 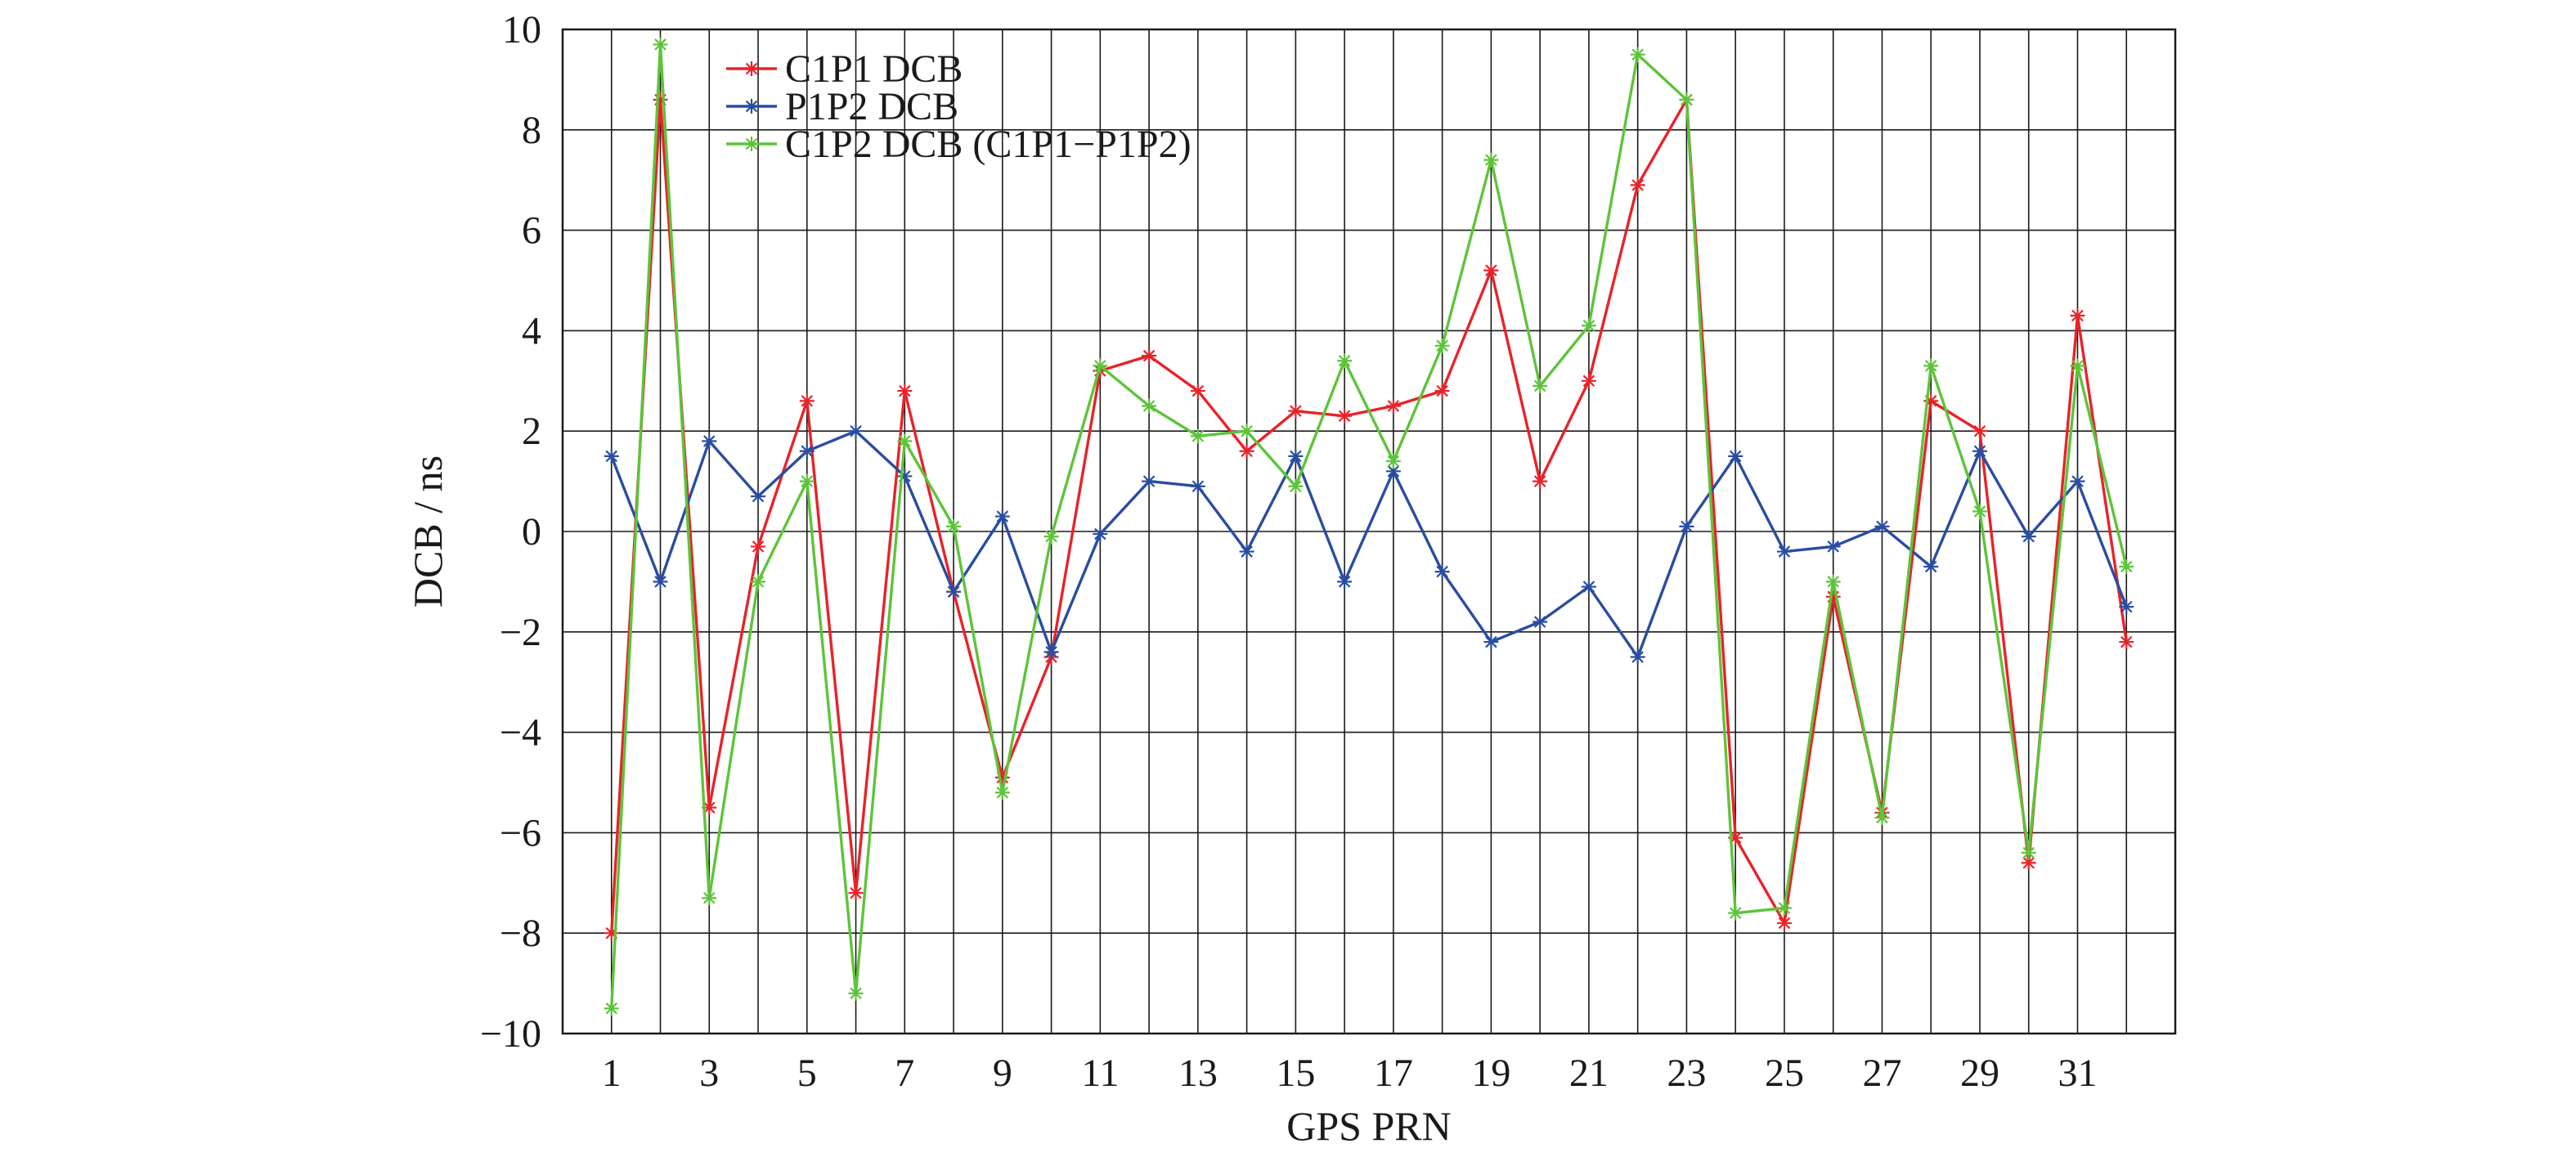 I want to click on y-tick-label: 0, so click(x=531, y=532).